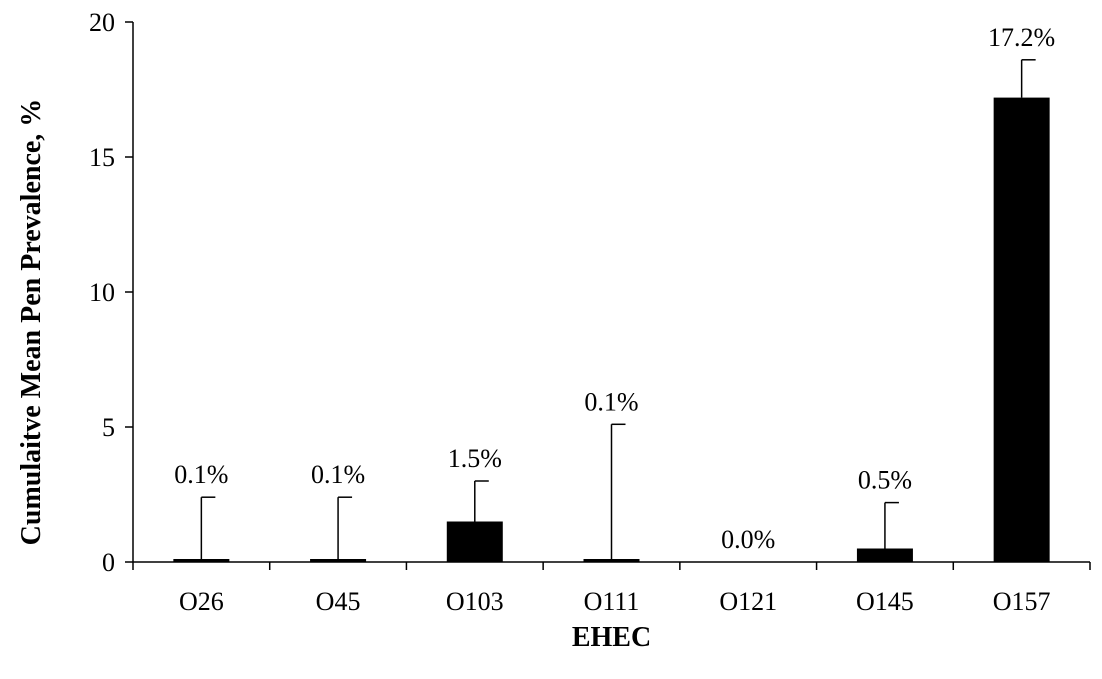 Image resolution: width=1102 pixels, height=679 pixels. I want to click on y-axis-title: Cumulaitve Mean Pen Prevalence, %, so click(31, 322).